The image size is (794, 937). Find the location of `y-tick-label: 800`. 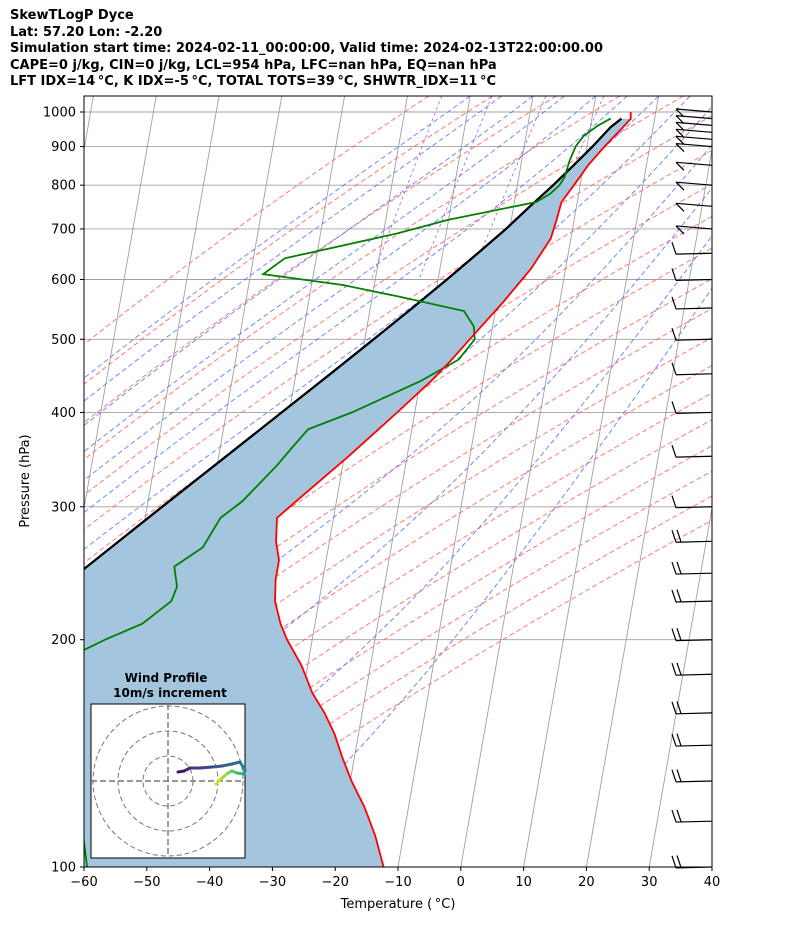

y-tick-label: 800 is located at coordinates (63, 186).